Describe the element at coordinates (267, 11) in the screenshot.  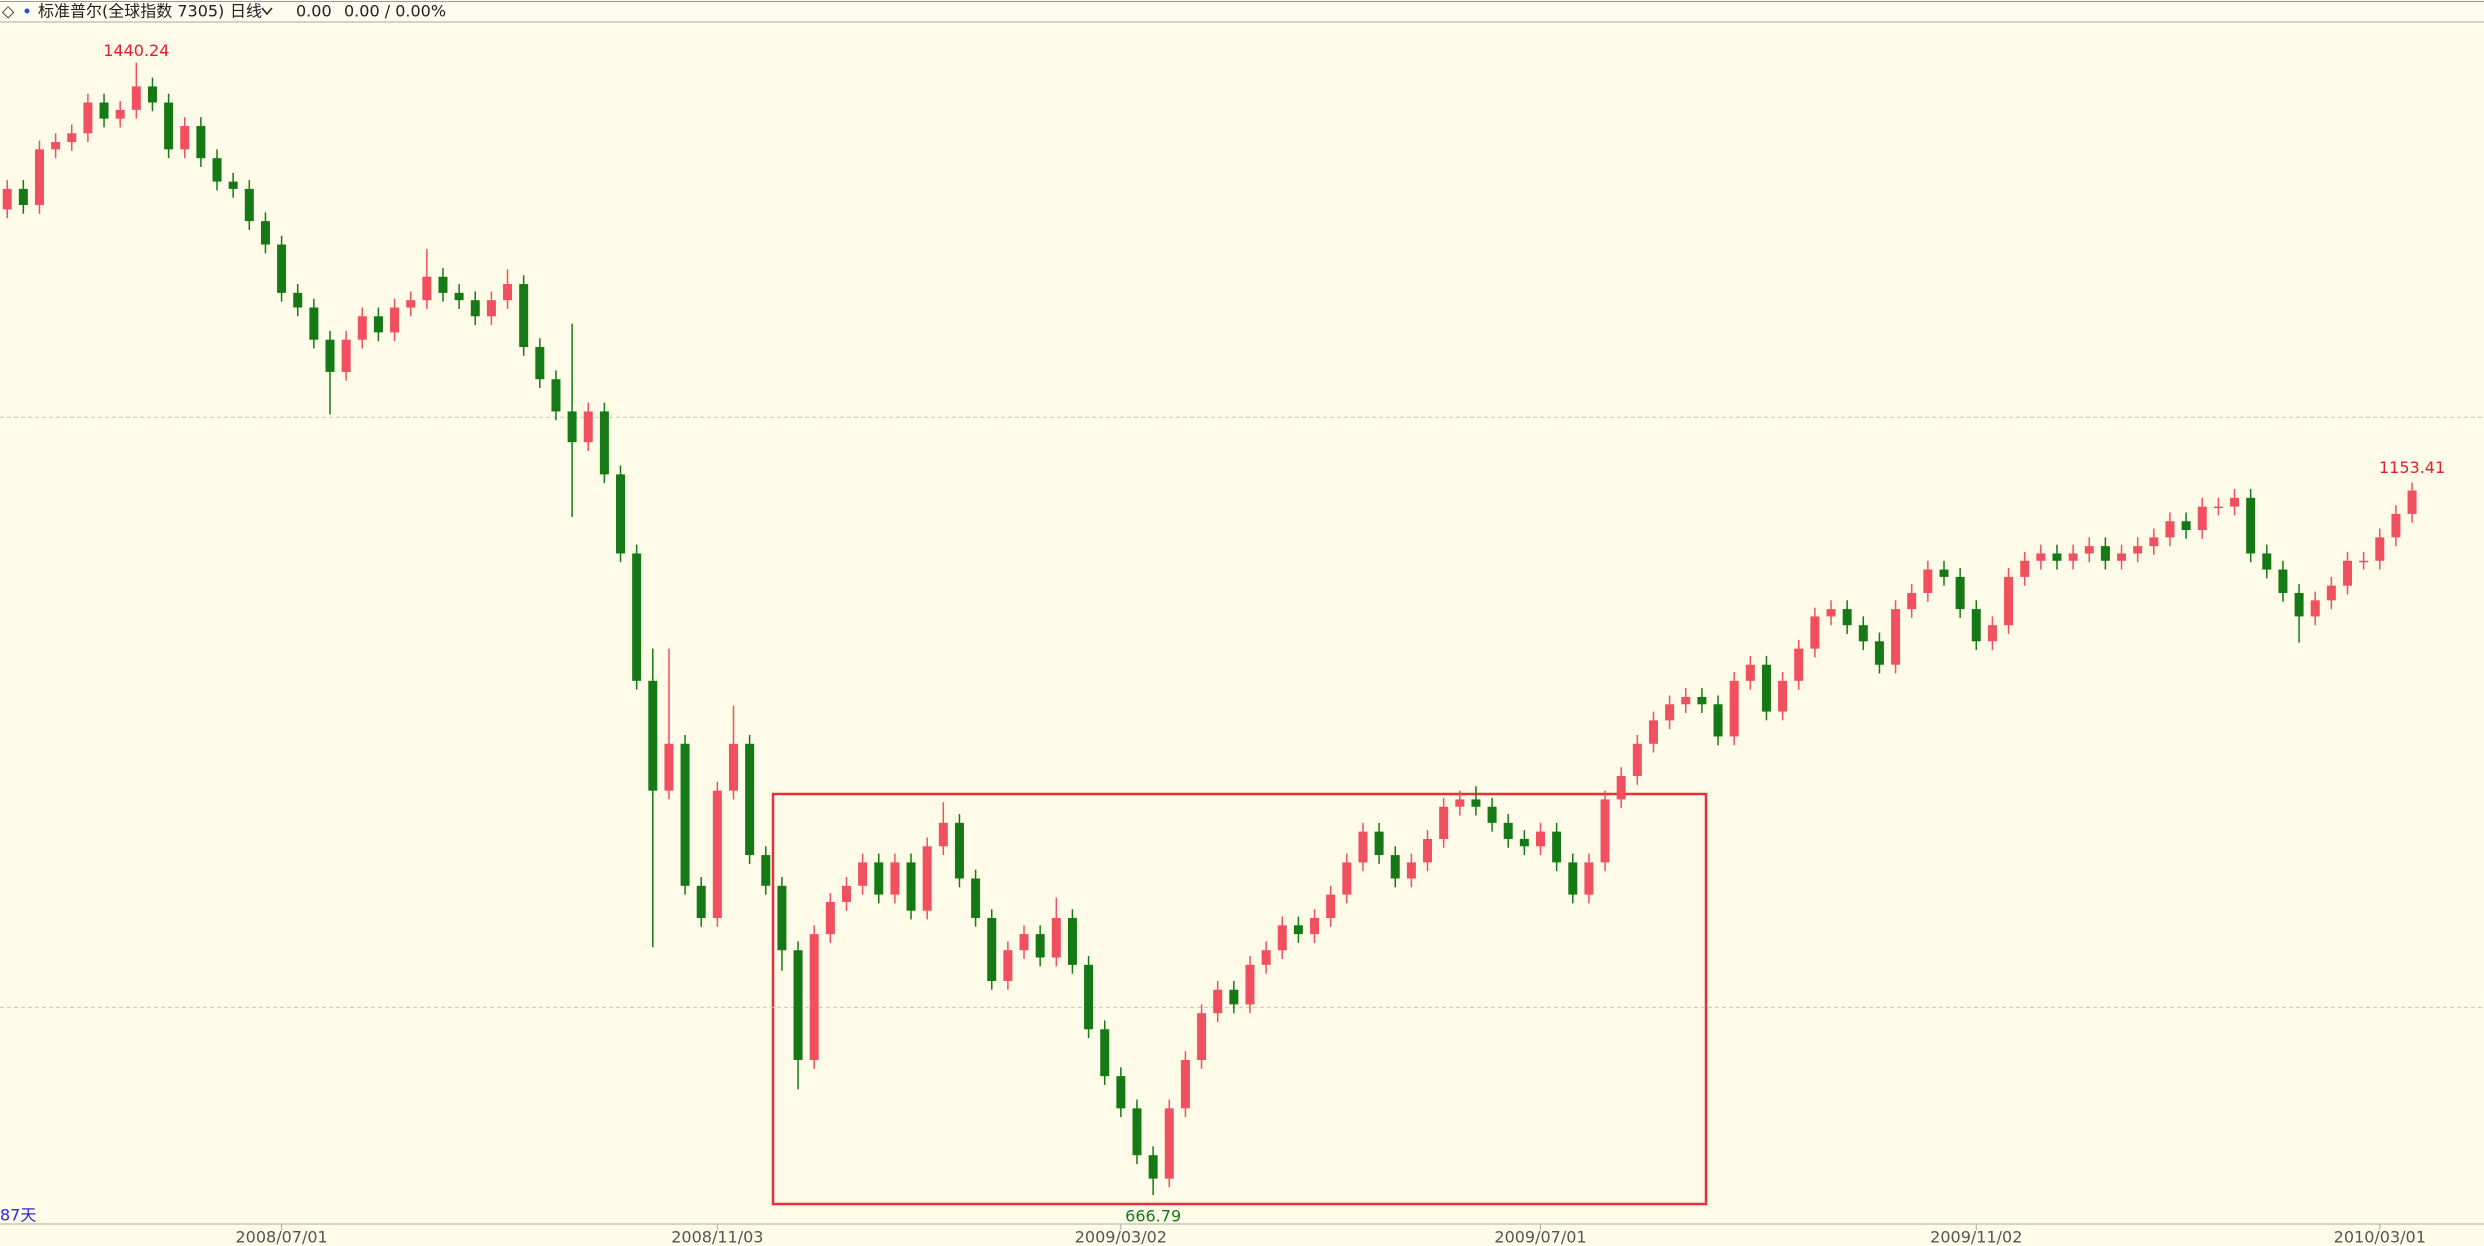
I see `period-chevron` at that location.